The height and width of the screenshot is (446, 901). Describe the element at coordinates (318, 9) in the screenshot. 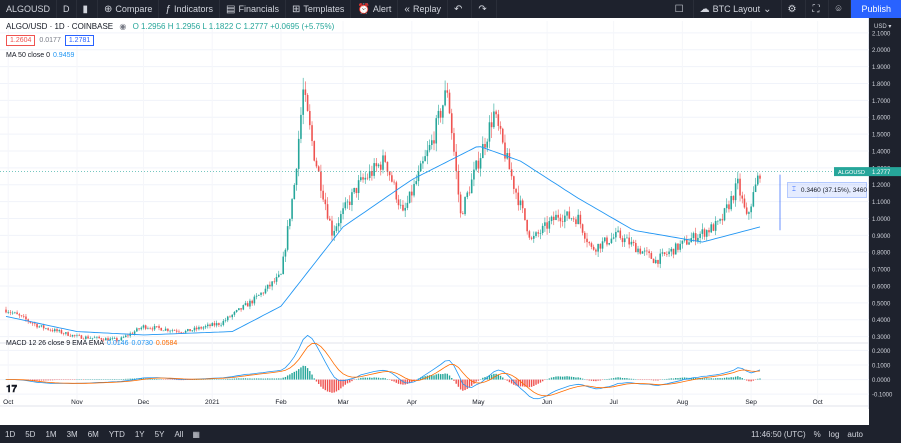

I see `templates-button: ⊞Templates` at that location.